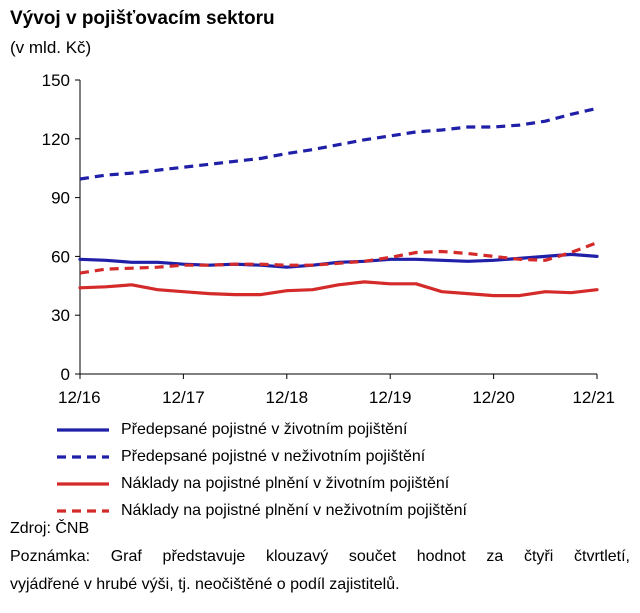  I want to click on y-tick-label: 60, so click(60, 256).